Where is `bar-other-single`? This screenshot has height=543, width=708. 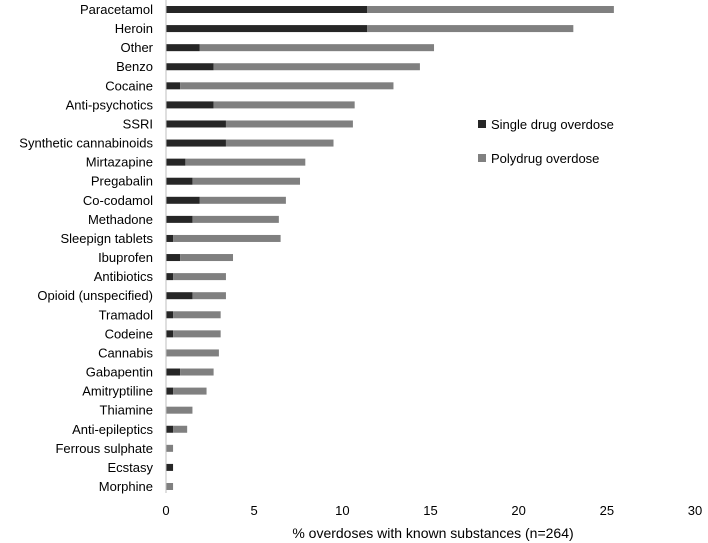 bar-other-single is located at coordinates (183, 48).